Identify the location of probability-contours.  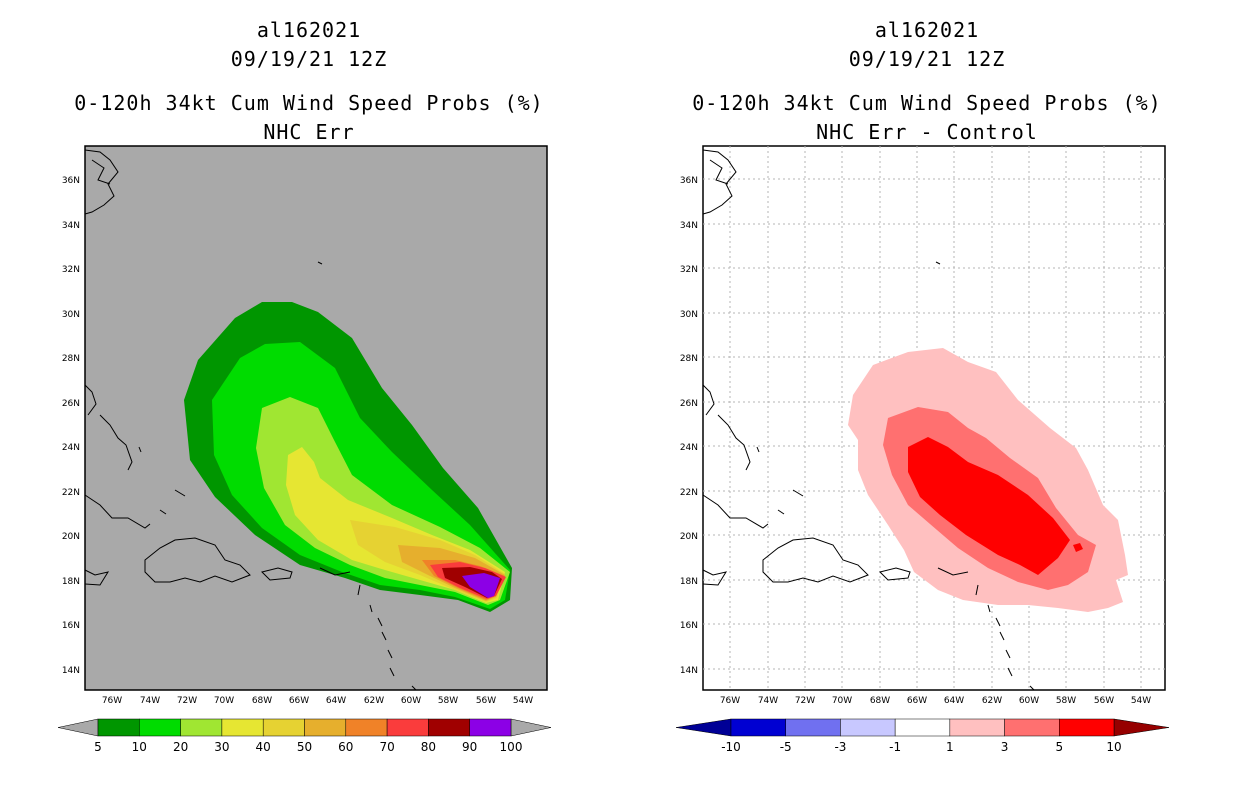
(348, 457).